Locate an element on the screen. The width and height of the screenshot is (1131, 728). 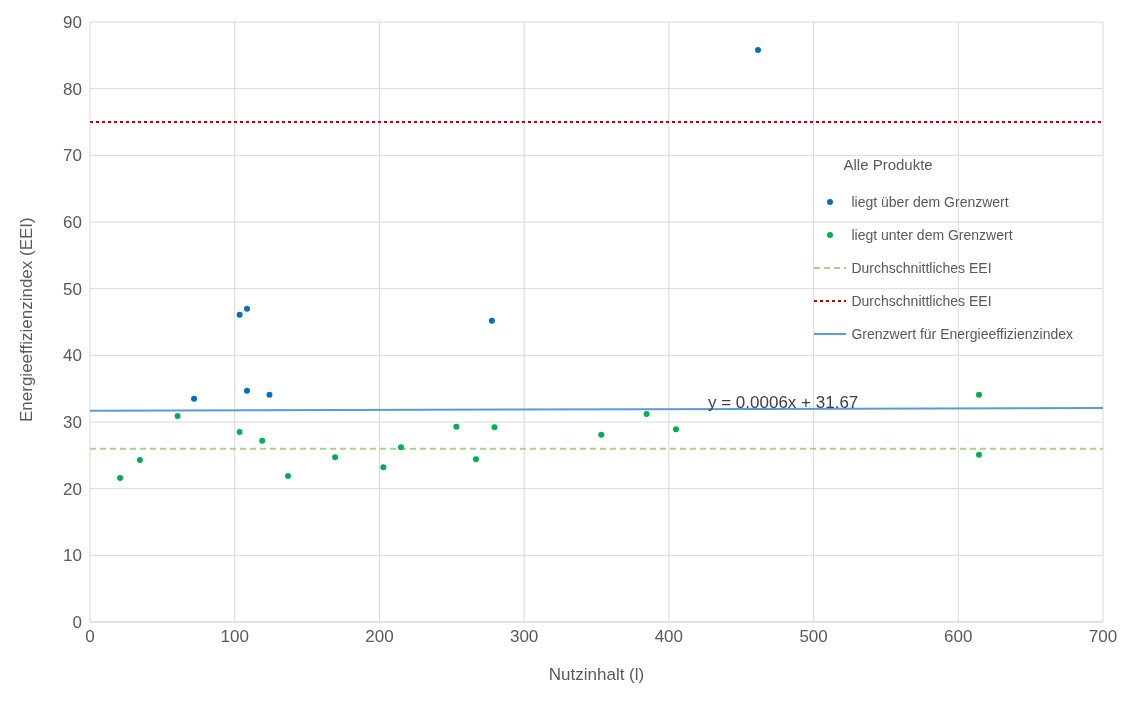
x-tick-label: 500 is located at coordinates (813, 637).